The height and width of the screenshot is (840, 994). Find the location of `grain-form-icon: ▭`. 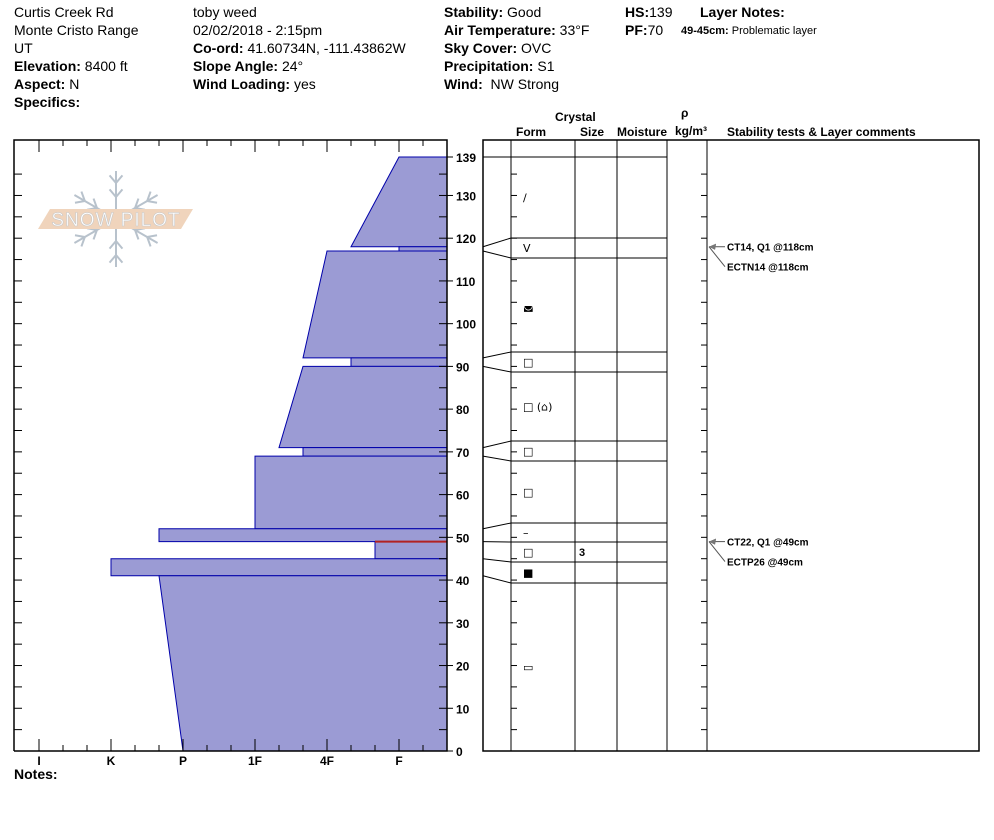

grain-form-icon: ▭ is located at coordinates (528, 667).